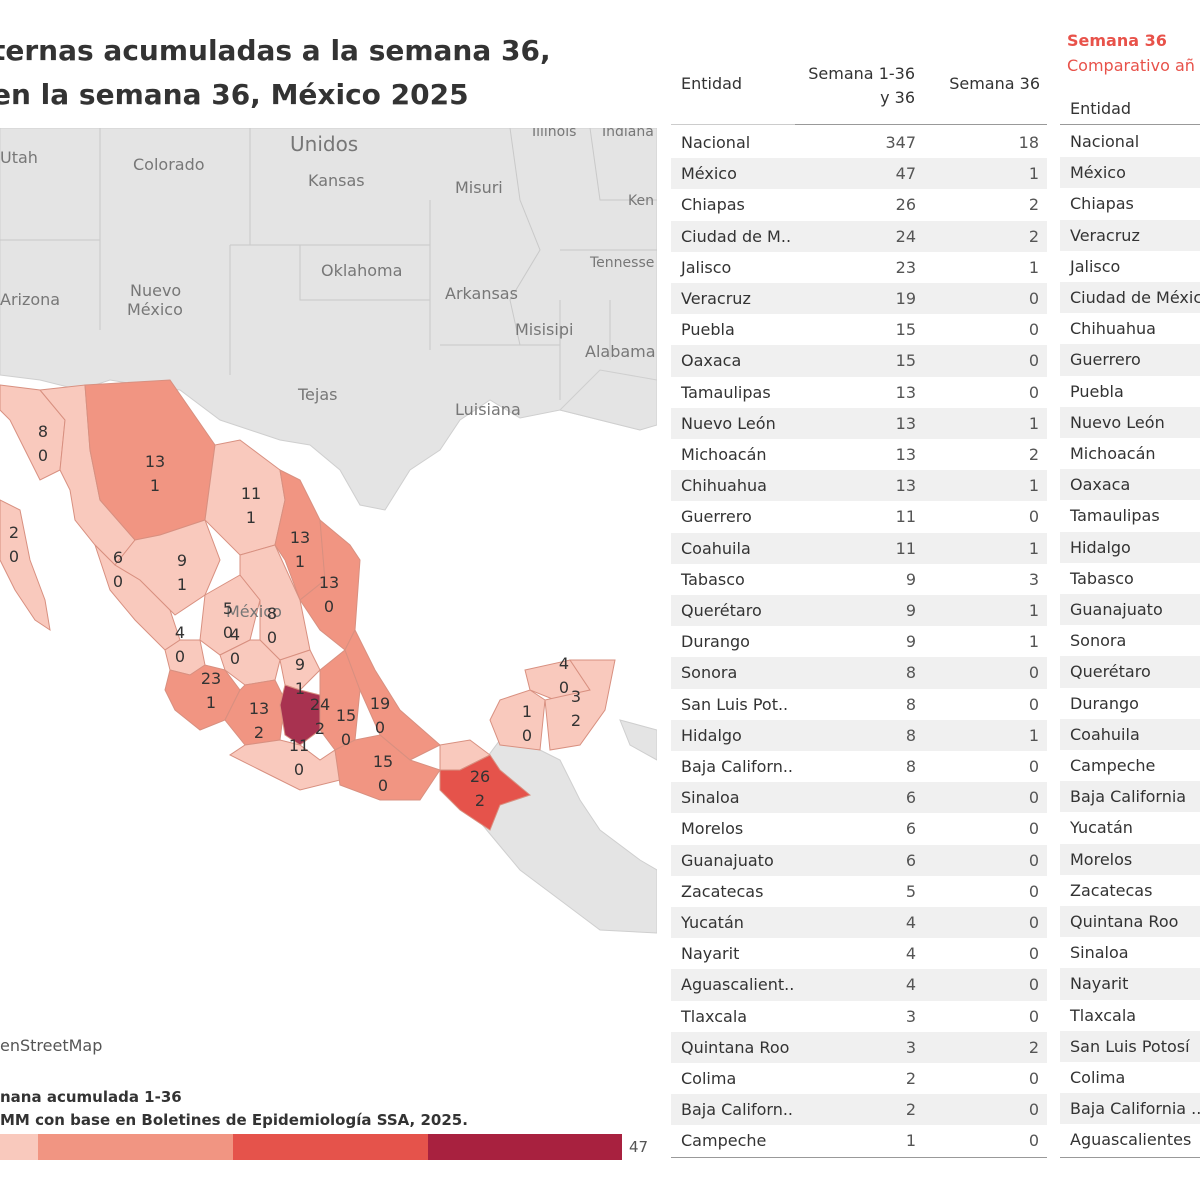 The image size is (1200, 1200). What do you see at coordinates (859, 174) in the screenshot?
I see `table-row: México 47 1` at bounding box center [859, 174].